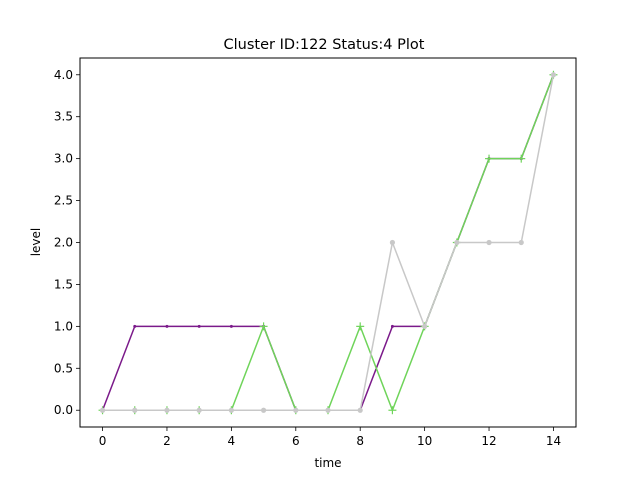 The width and height of the screenshot is (640, 480). I want to click on x-tick-label: 0, so click(103, 441).